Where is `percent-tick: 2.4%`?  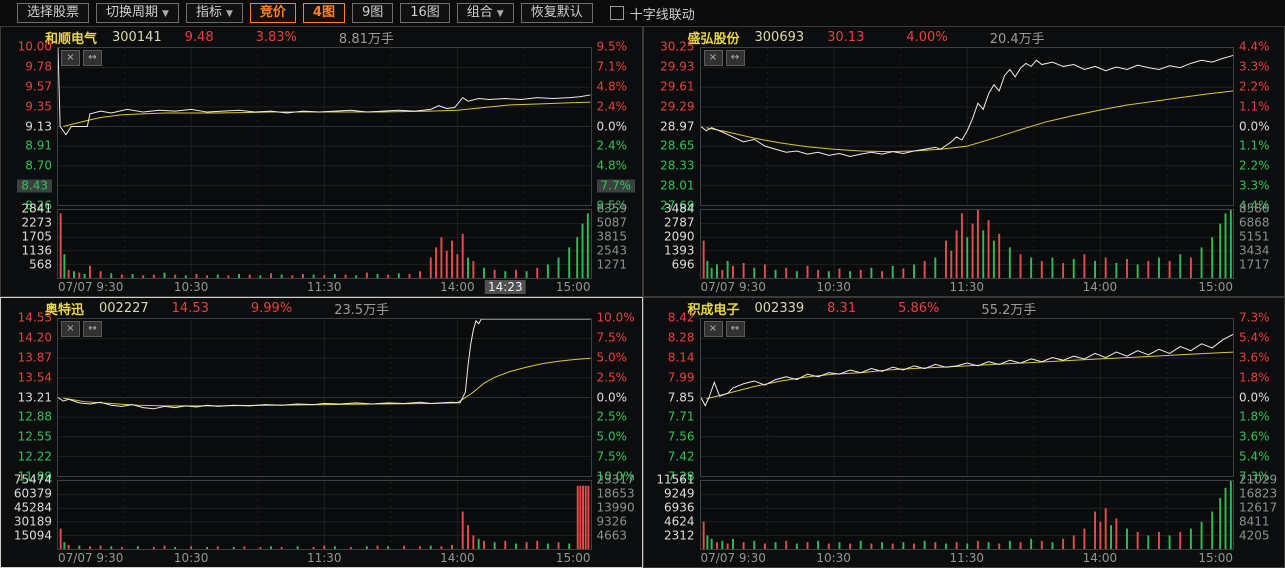
percent-tick: 2.4% is located at coordinates (612, 145).